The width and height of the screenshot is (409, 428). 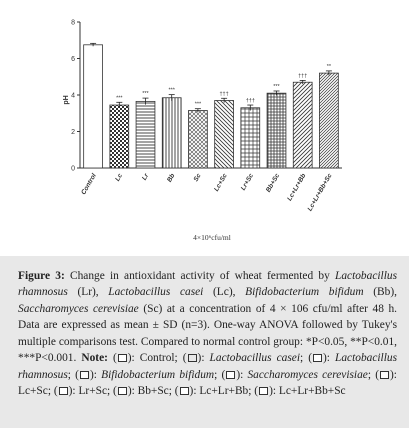 What do you see at coordinates (156, 292) in the screenshot?
I see `caption-species-lc: Lactobacillus casei` at bounding box center [156, 292].